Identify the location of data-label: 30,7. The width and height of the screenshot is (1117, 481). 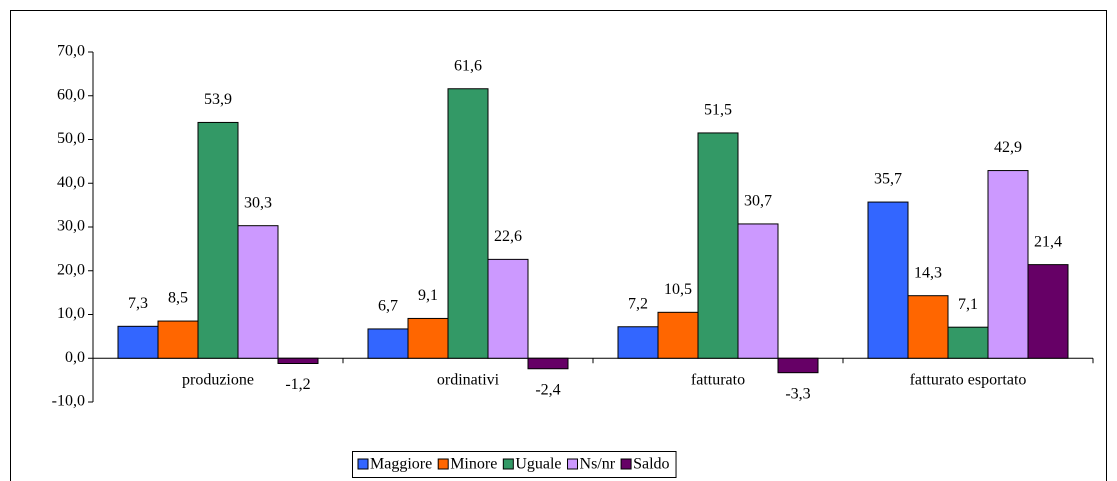
(758, 201).